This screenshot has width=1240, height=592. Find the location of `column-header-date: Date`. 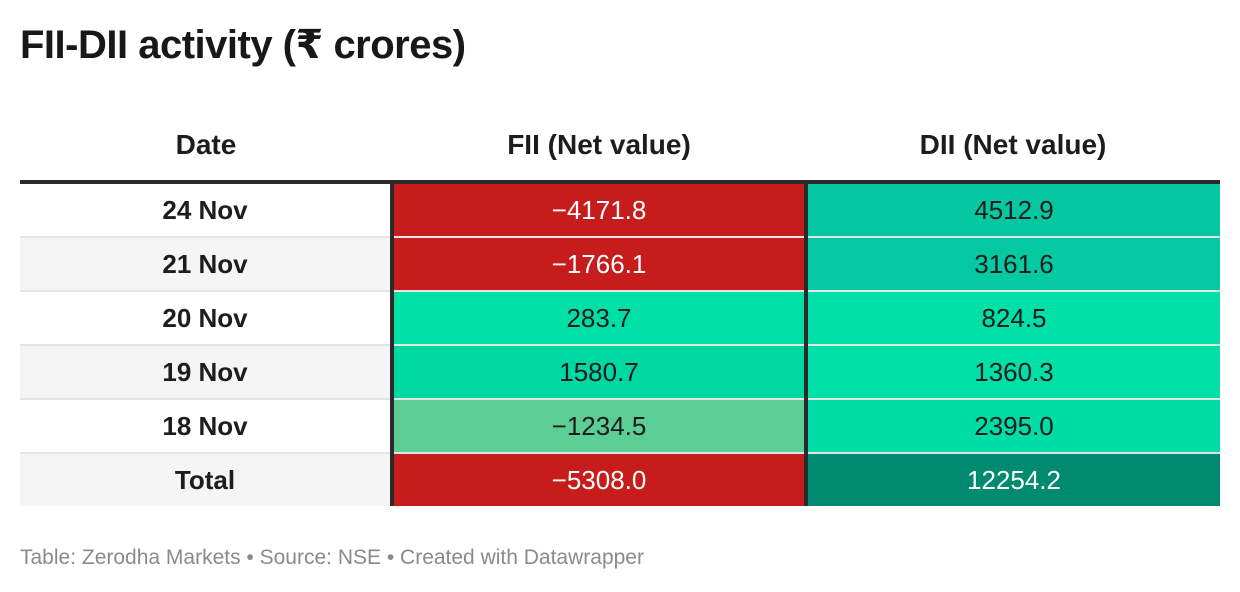

column-header-date: Date is located at coordinates (206, 147).